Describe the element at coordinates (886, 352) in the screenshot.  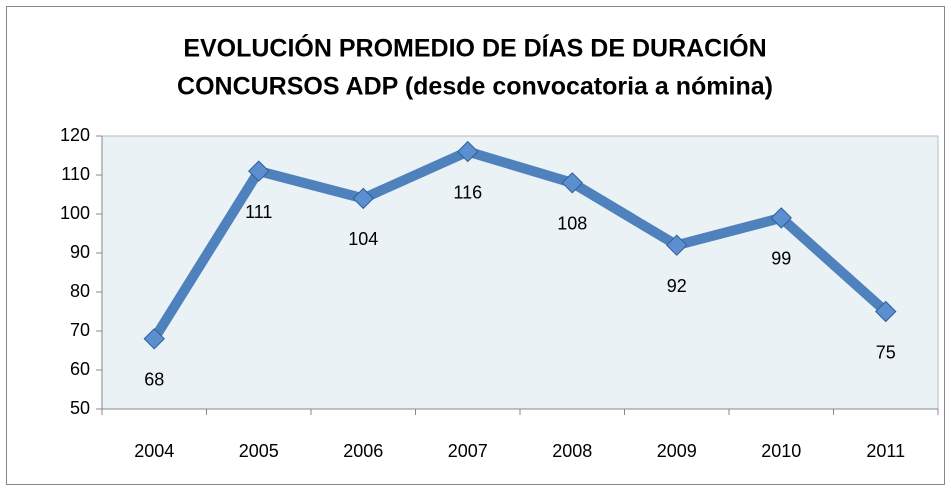
I see `data-label: 75` at that location.